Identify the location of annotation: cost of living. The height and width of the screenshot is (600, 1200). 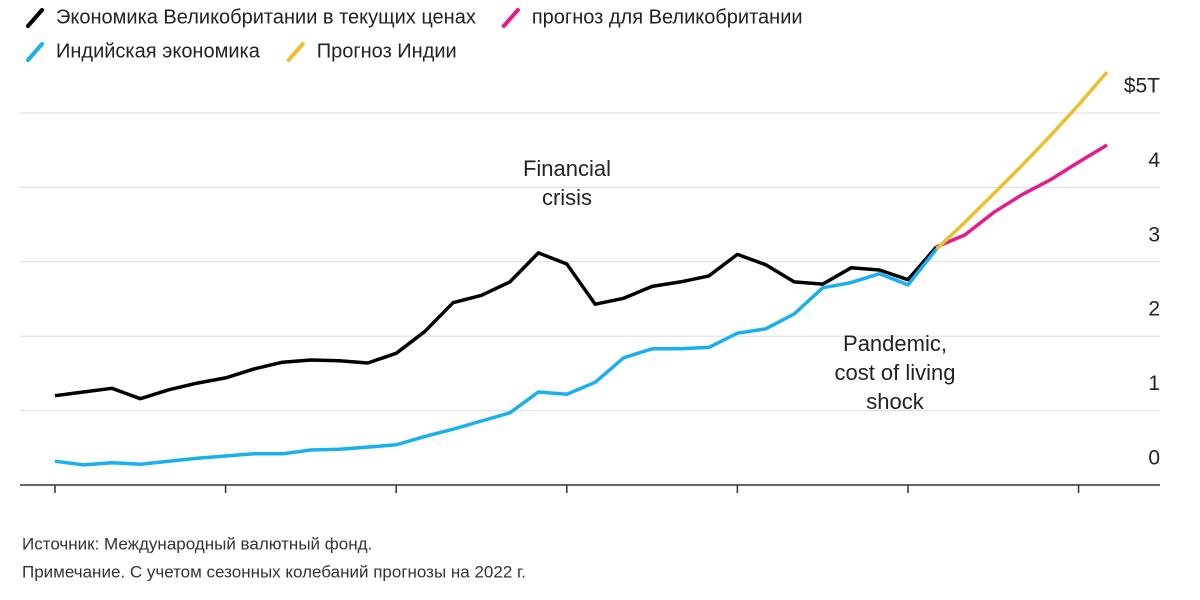
(894, 372).